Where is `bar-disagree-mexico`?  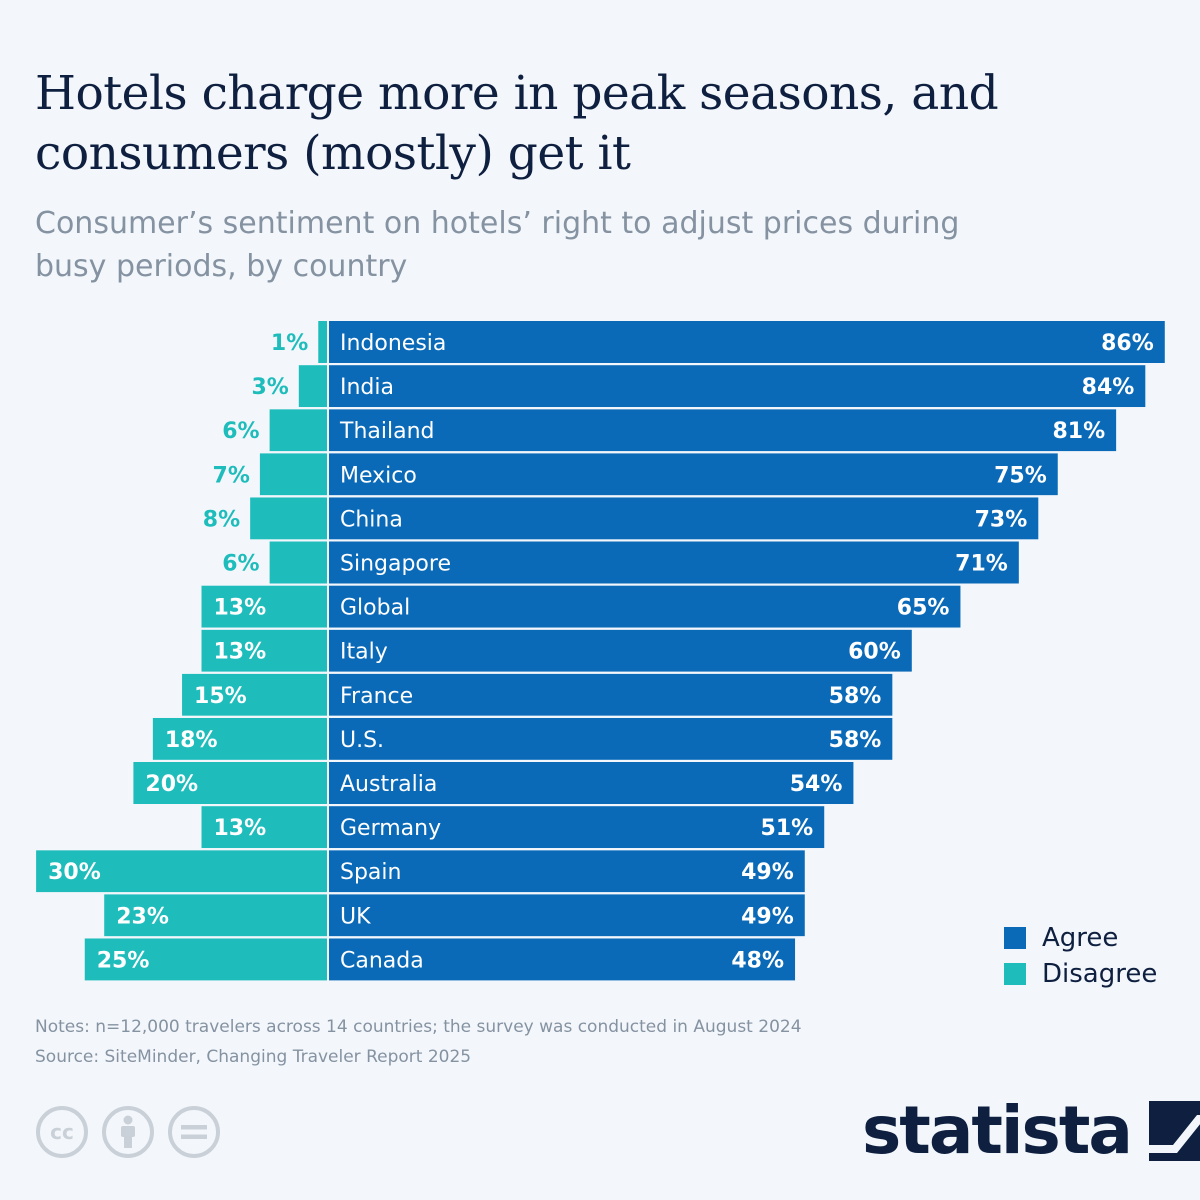 bar-disagree-mexico is located at coordinates (293, 474).